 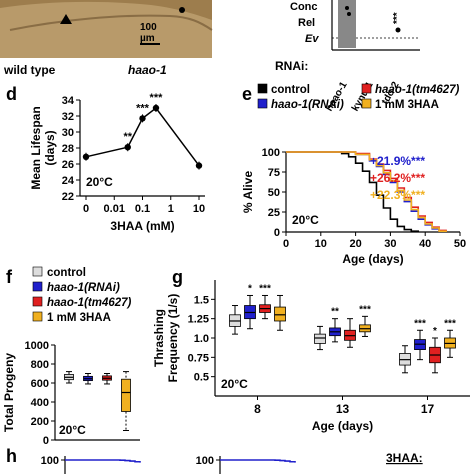 I want to click on e-x-tick-label: 0, so click(x=286, y=244).